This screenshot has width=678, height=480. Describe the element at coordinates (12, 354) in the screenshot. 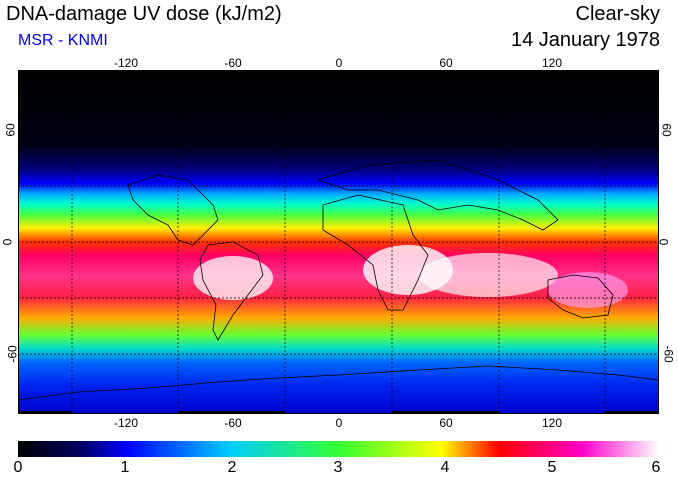

I see `lat-label-left: -60` at that location.